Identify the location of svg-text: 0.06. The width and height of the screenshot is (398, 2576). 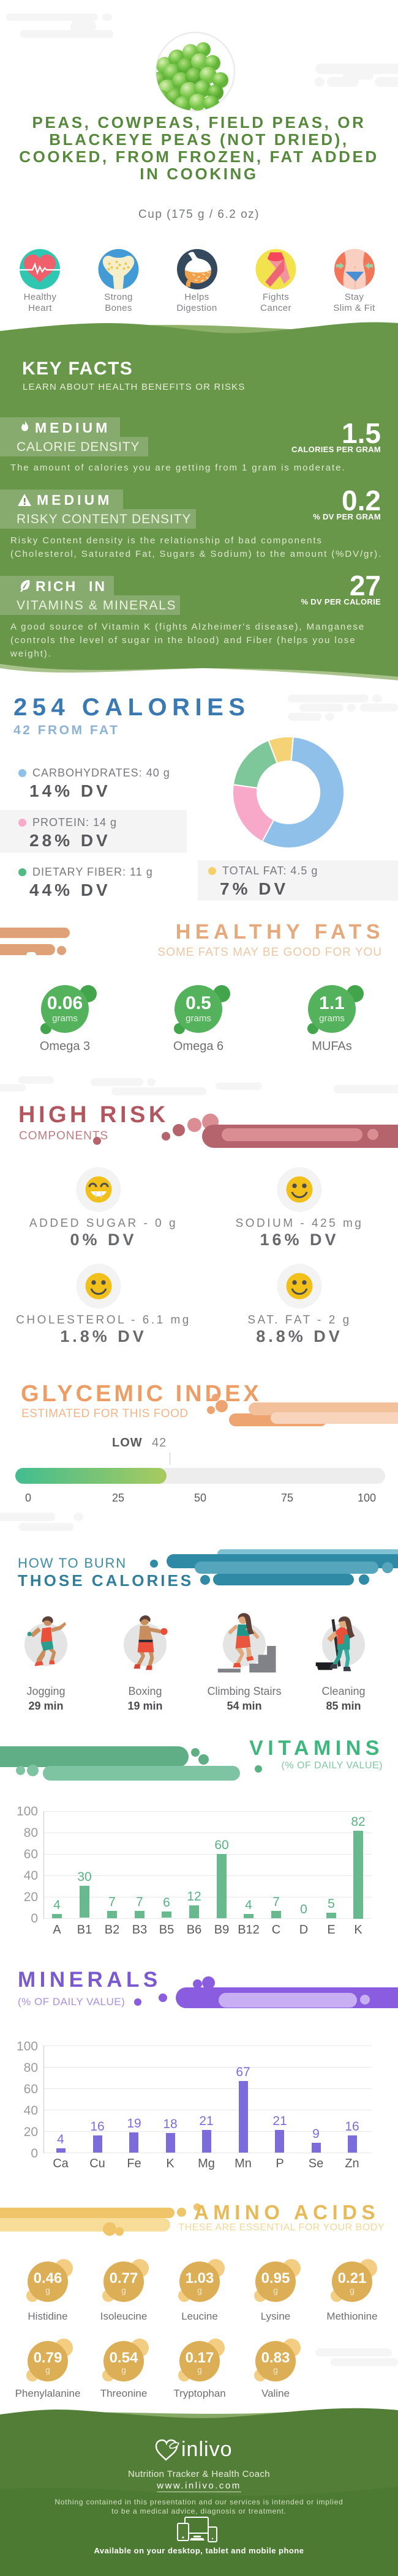
(65, 1003).